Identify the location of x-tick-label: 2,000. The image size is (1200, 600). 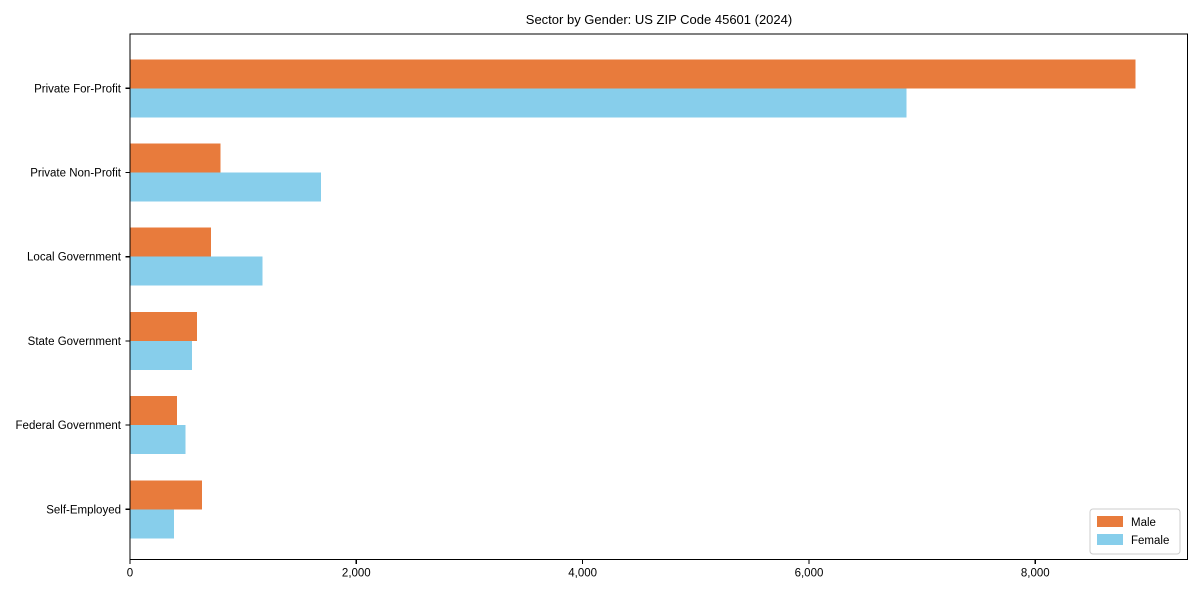
(356, 574).